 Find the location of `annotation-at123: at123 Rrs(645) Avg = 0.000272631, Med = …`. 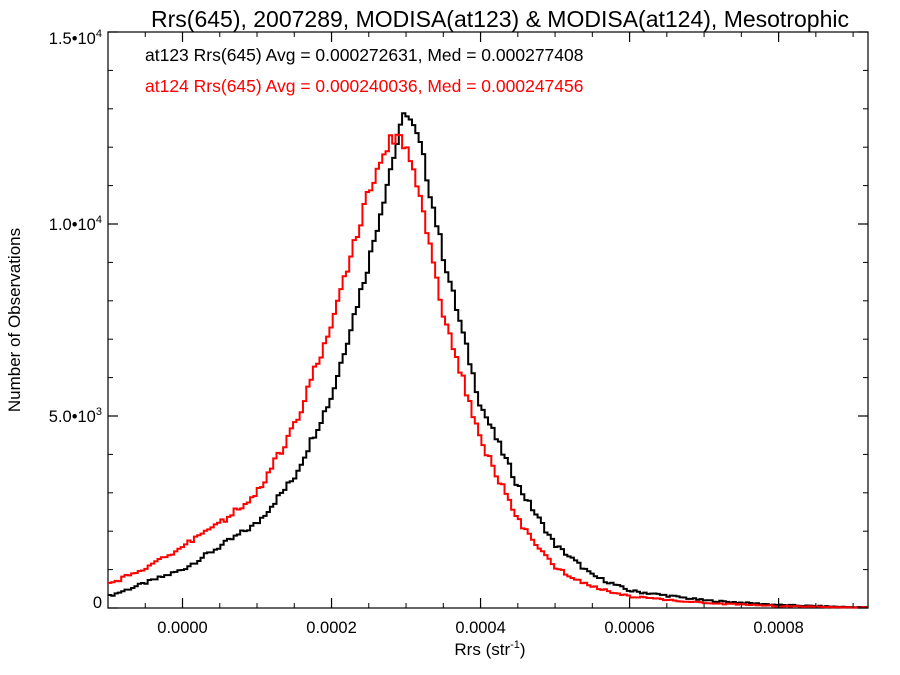

annotation-at123: at123 Rrs(645) Avg = 0.000272631, Med = … is located at coordinates (364, 55).